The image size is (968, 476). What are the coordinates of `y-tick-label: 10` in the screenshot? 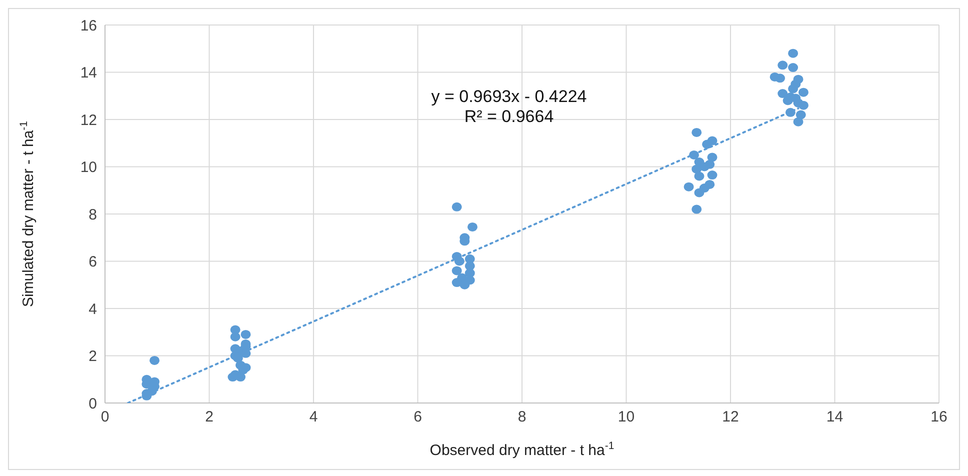 It's located at (88, 167).